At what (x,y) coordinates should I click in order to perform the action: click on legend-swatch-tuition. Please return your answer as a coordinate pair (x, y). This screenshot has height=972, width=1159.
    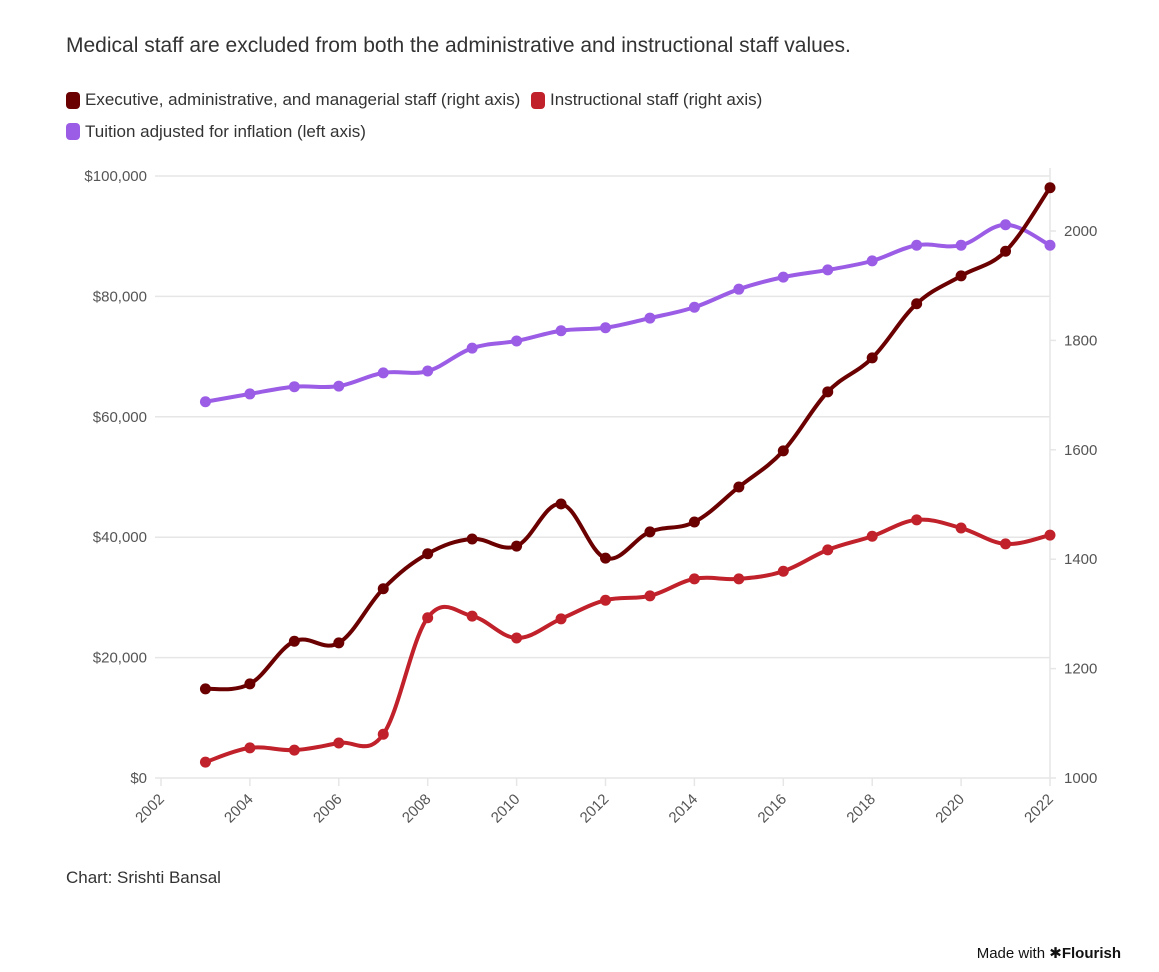
    Looking at the image, I should click on (73, 131).